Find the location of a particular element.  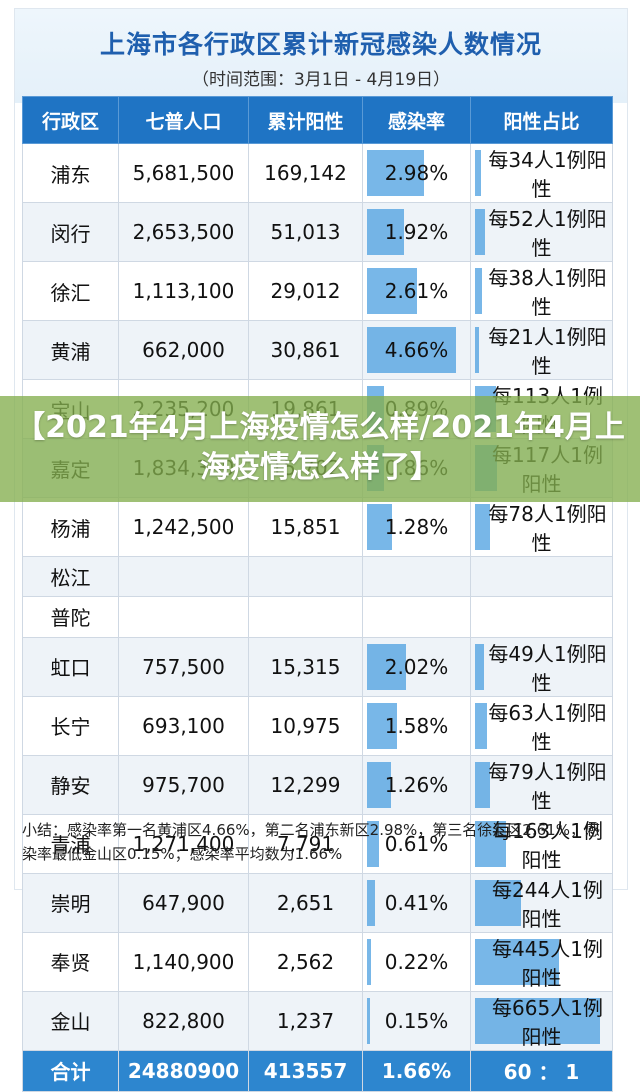

table-row: 奉贤 1,140,900 2,562 0.22% 每445人1例阳性 is located at coordinates (317, 961).